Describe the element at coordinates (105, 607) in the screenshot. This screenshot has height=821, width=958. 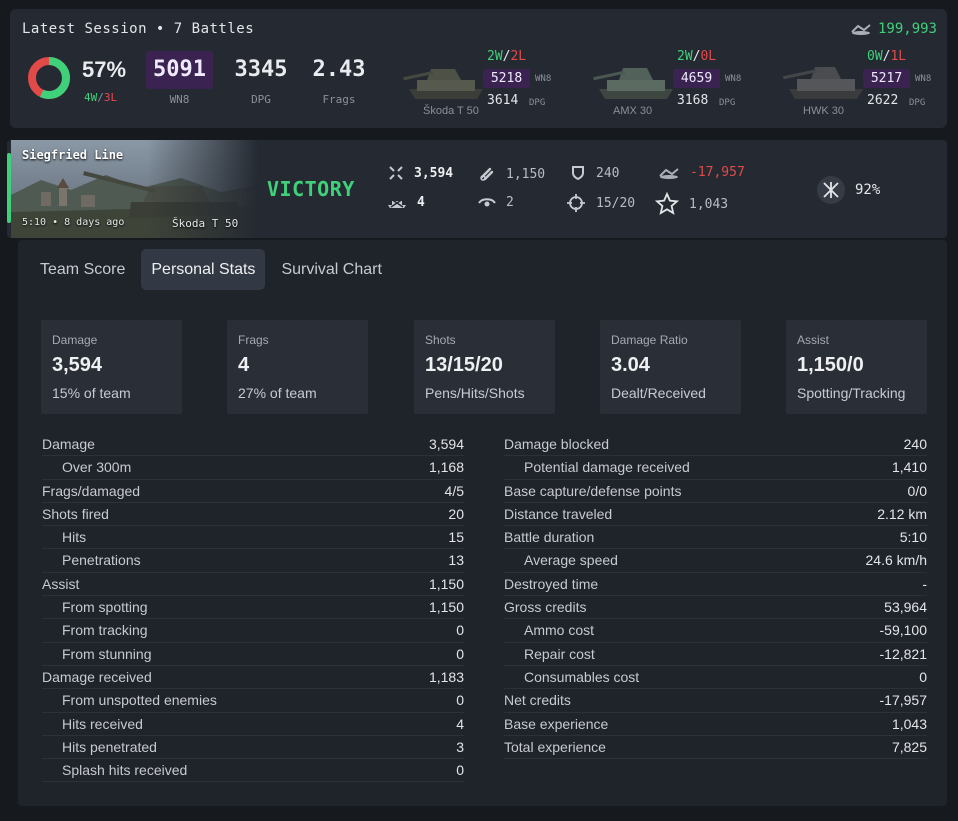
I see `stat-label: From spotting` at that location.